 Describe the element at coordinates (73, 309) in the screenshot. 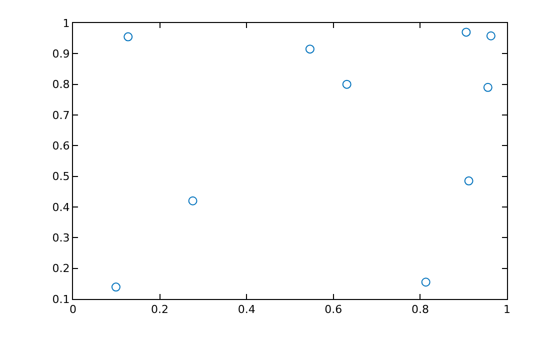

I see `x-tick-label: 0` at that location.